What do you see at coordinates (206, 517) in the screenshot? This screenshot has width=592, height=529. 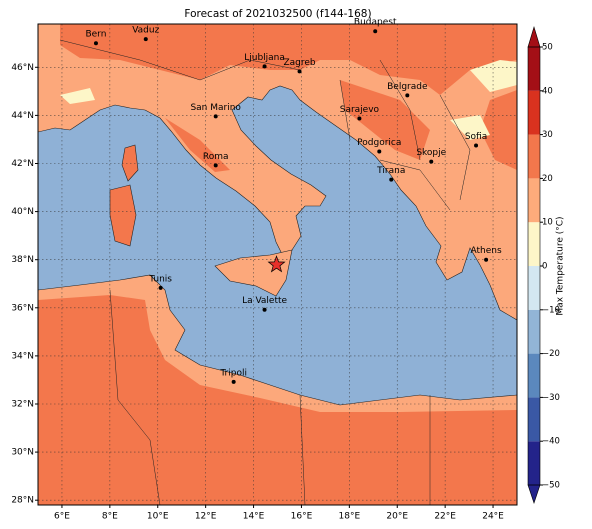 I see `x-tick-label: 12°E` at bounding box center [206, 517].